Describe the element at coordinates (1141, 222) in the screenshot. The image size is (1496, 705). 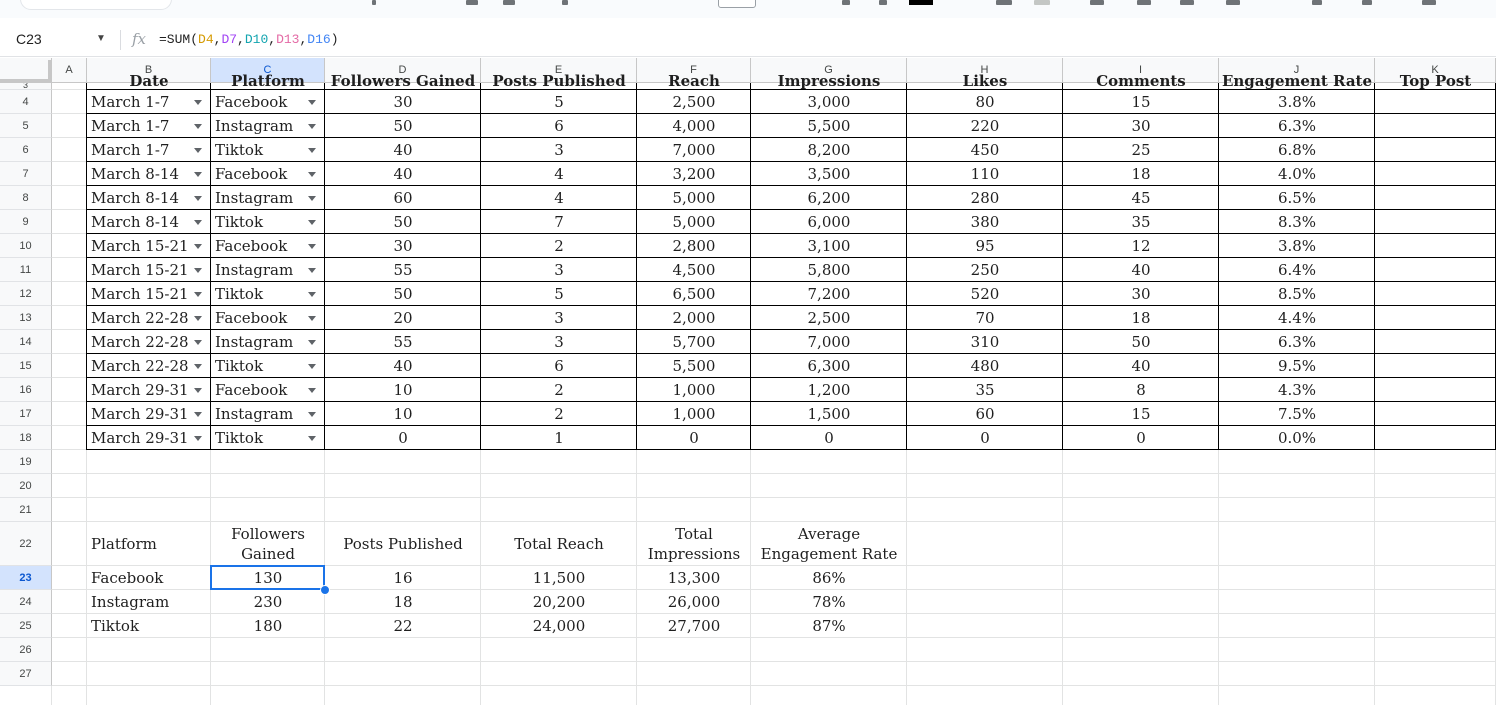
I see `table-cell: 35` at that location.